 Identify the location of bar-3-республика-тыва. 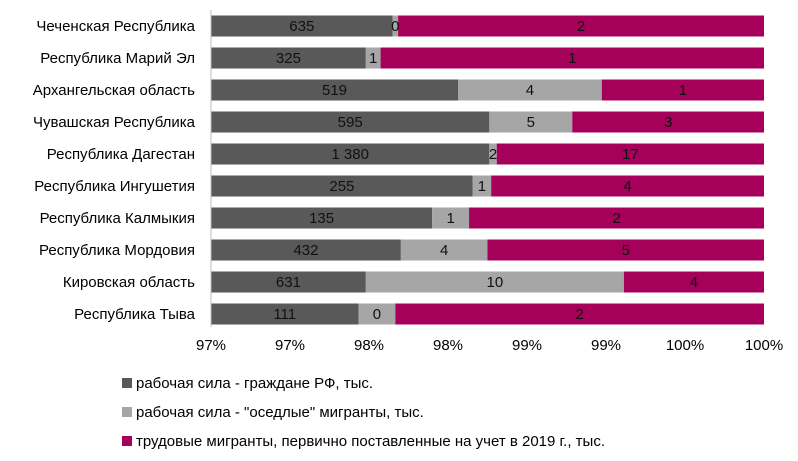
(579, 314).